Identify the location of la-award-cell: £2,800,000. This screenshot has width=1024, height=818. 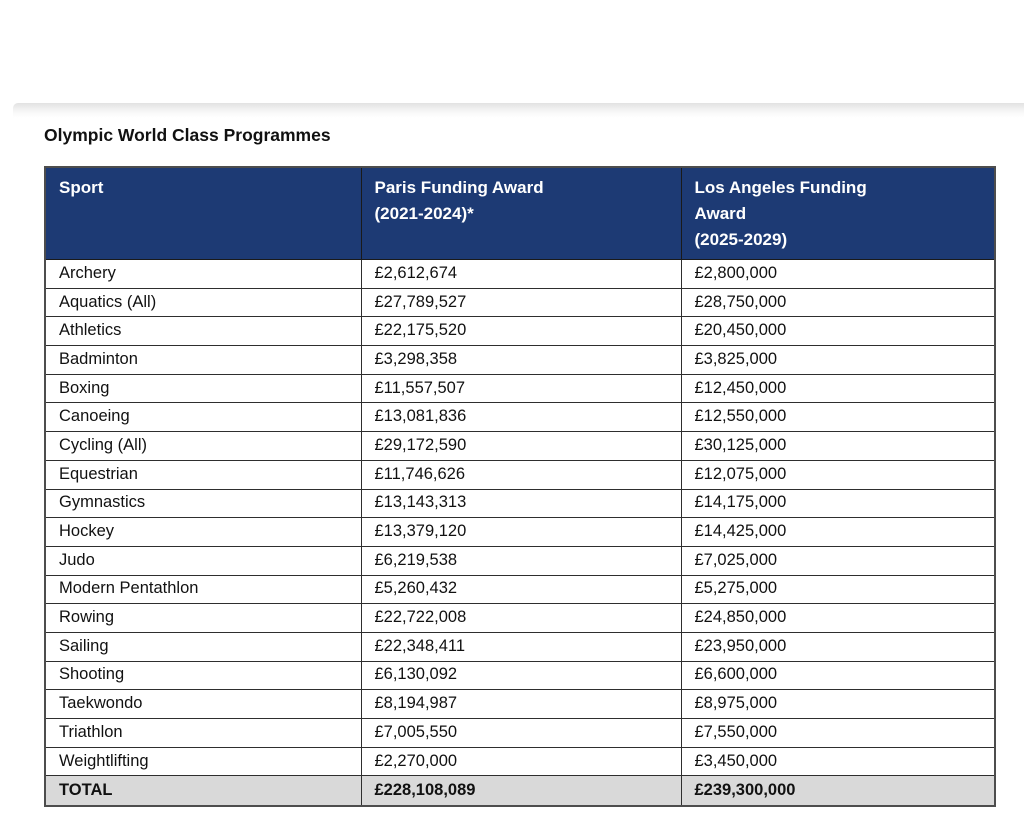
(838, 274).